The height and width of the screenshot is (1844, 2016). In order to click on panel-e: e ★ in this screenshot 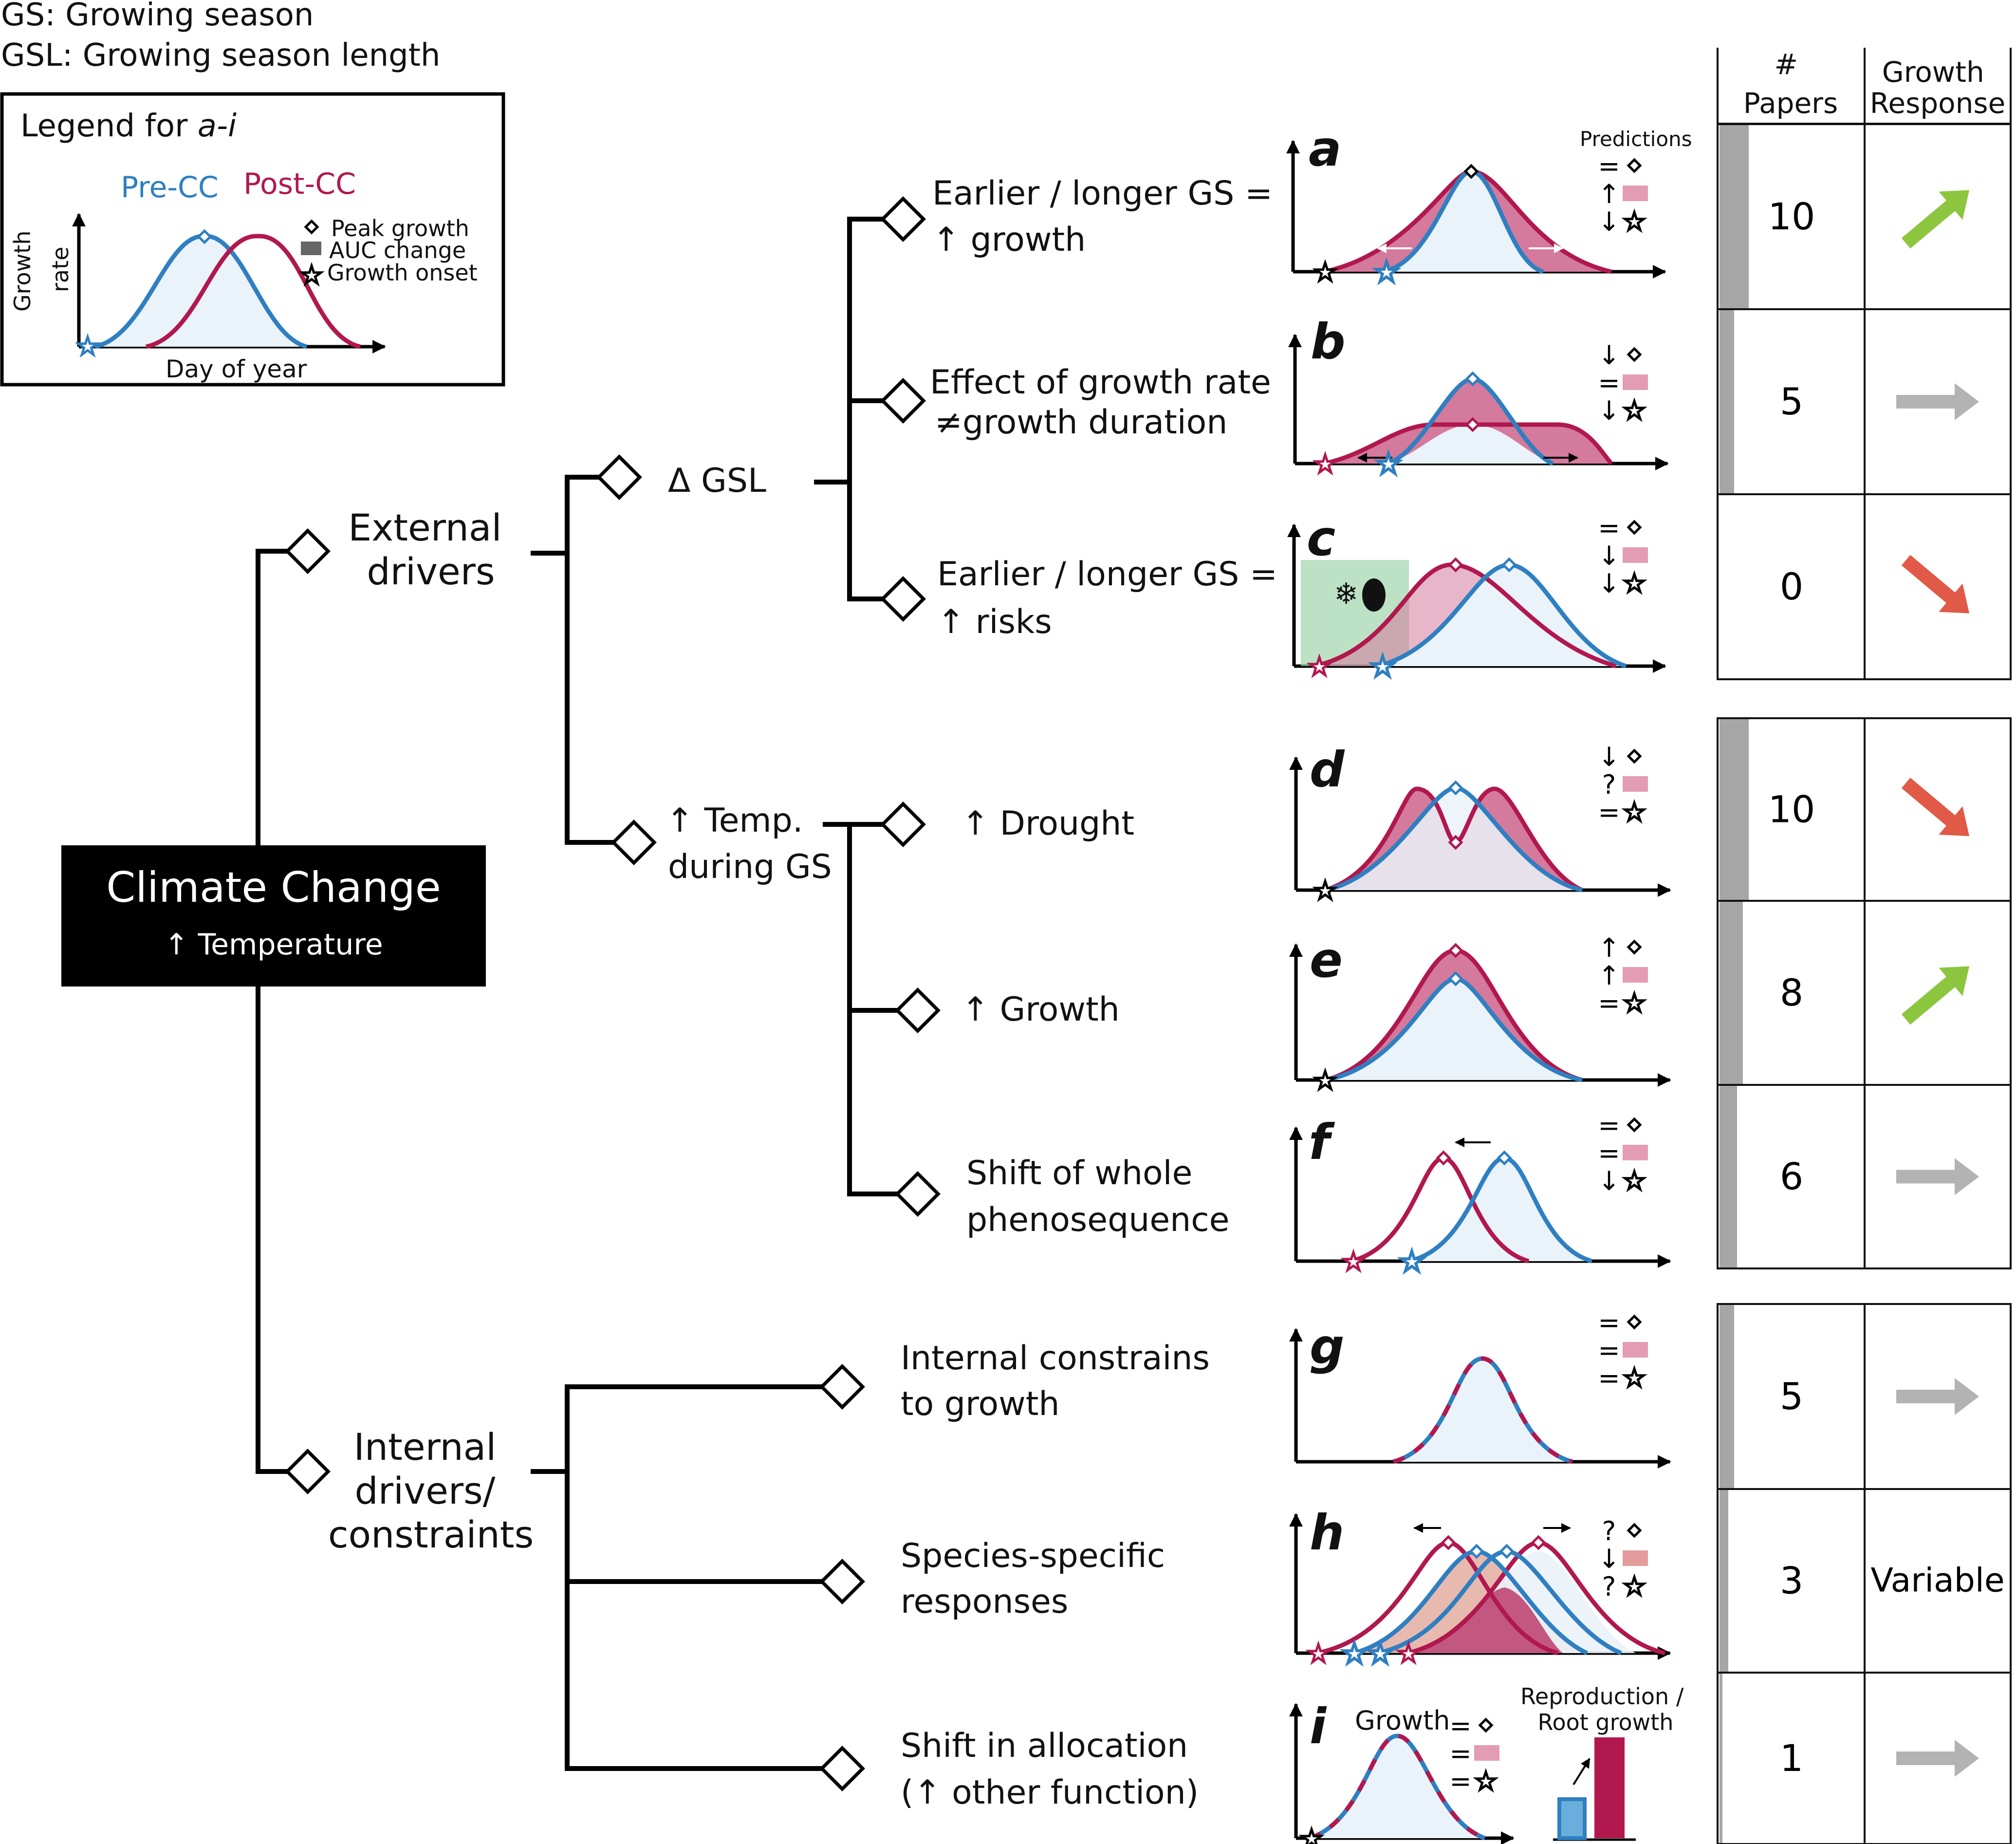, I will do `click(1480, 1013)`.